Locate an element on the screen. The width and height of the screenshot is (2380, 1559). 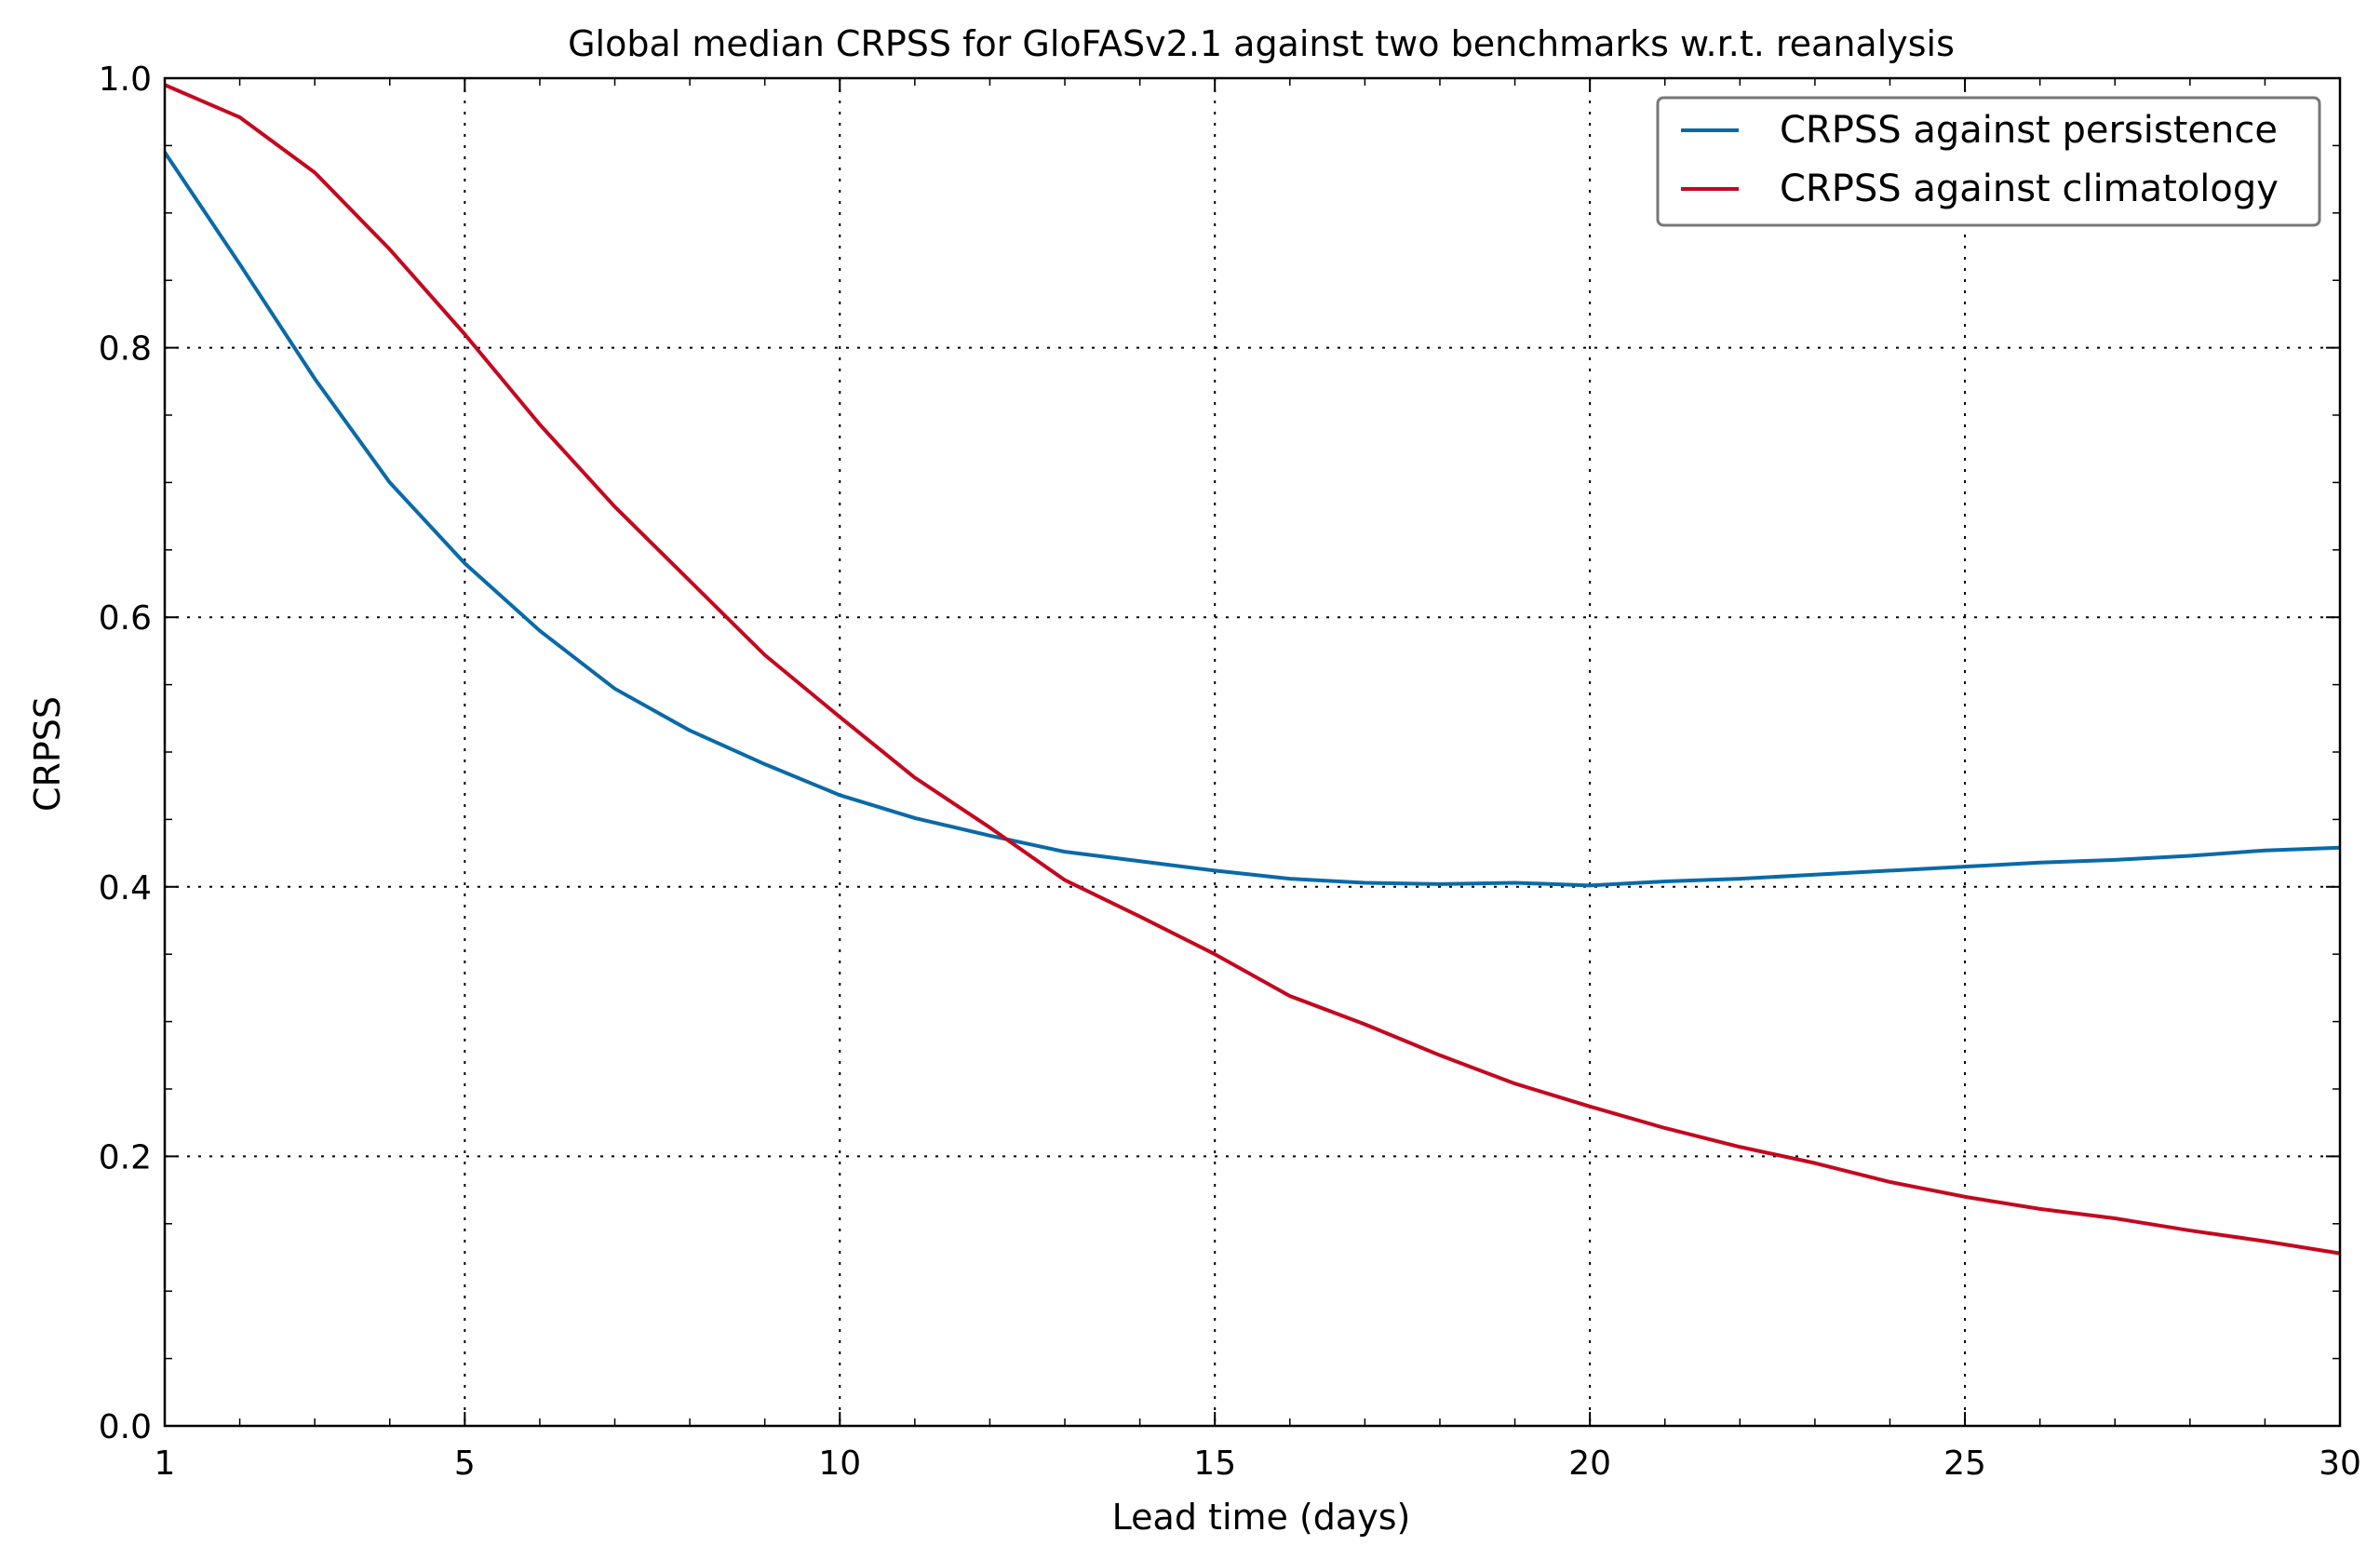
legend-frame is located at coordinates (1988, 161).